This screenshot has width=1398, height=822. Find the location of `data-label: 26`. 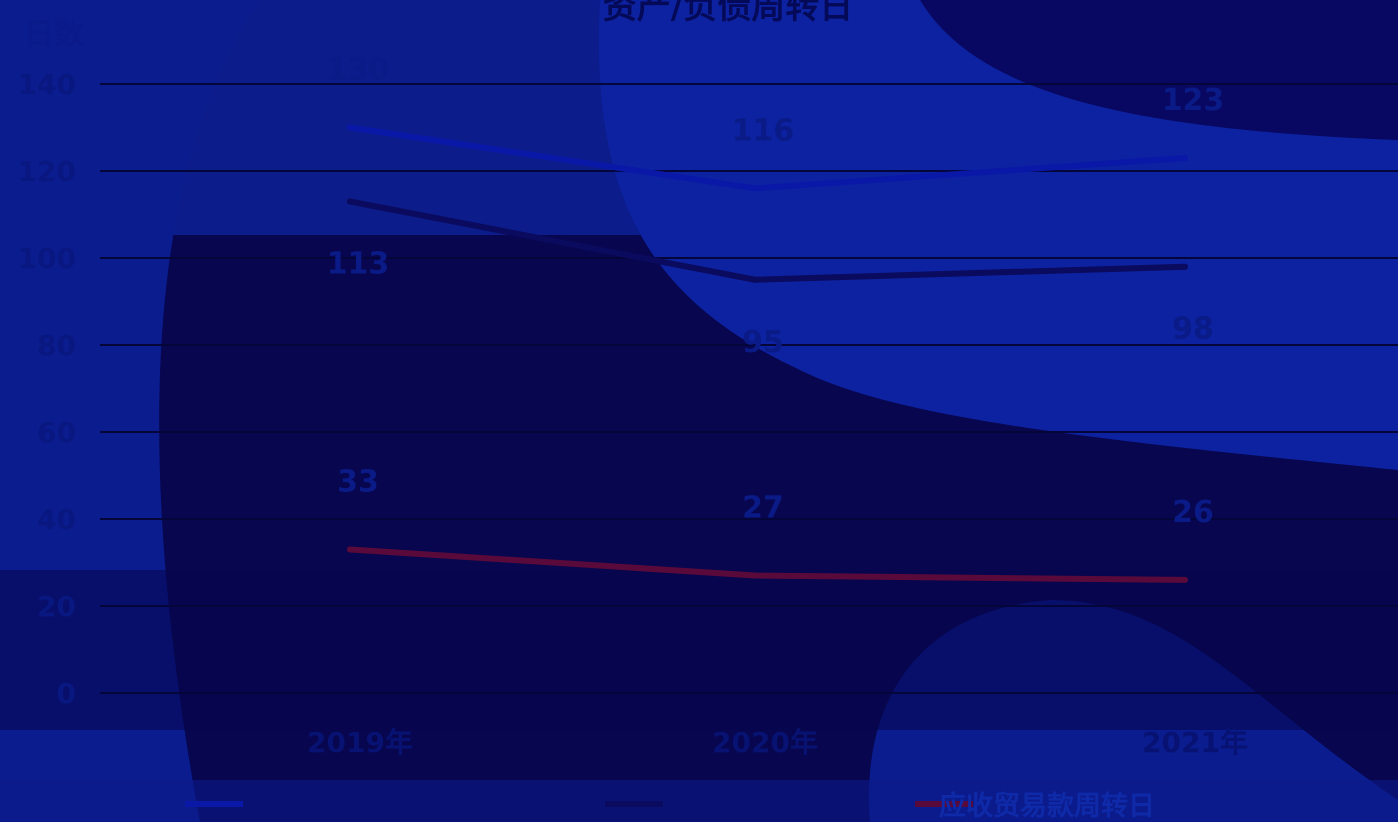

data-label: 26 is located at coordinates (1193, 512).